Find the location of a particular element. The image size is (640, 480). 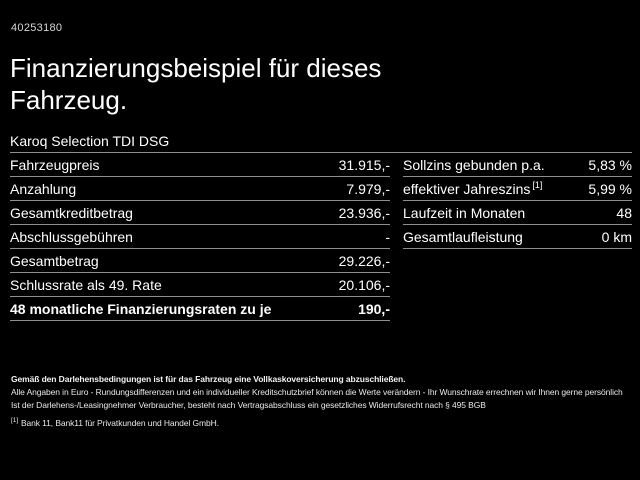

row-value: 20.106,- is located at coordinates (364, 284).